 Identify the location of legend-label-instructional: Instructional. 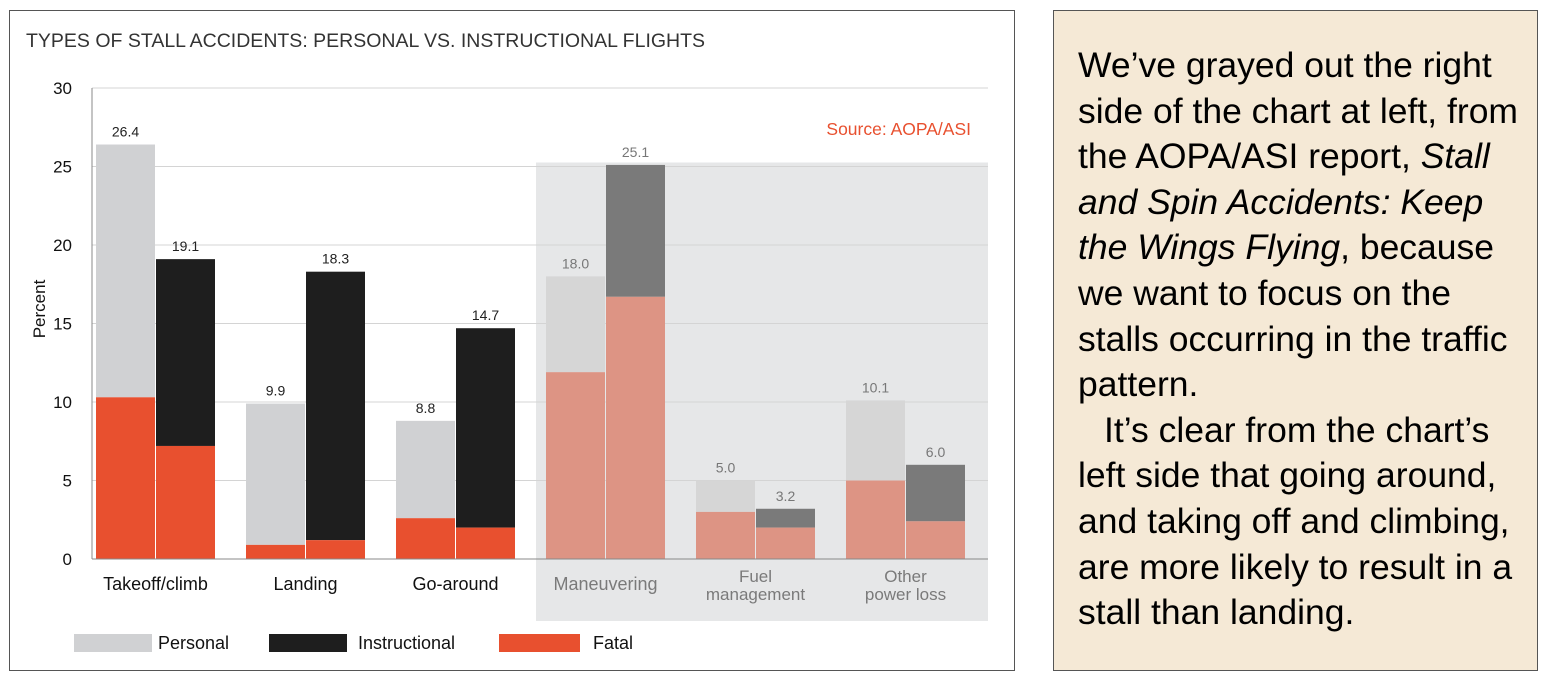
(406, 643).